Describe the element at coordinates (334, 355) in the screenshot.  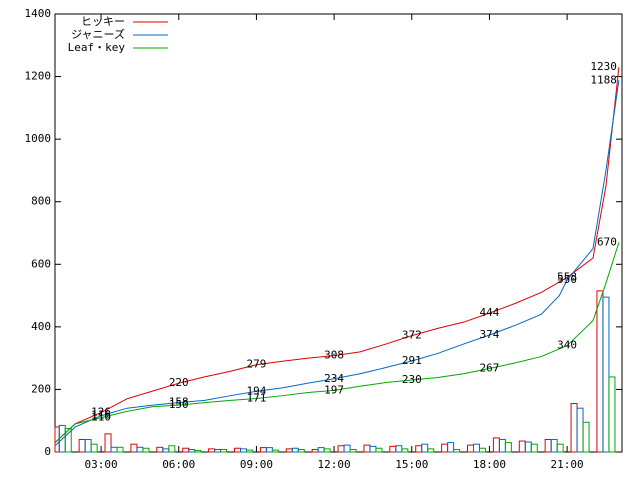
I see `value-label: 308` at that location.